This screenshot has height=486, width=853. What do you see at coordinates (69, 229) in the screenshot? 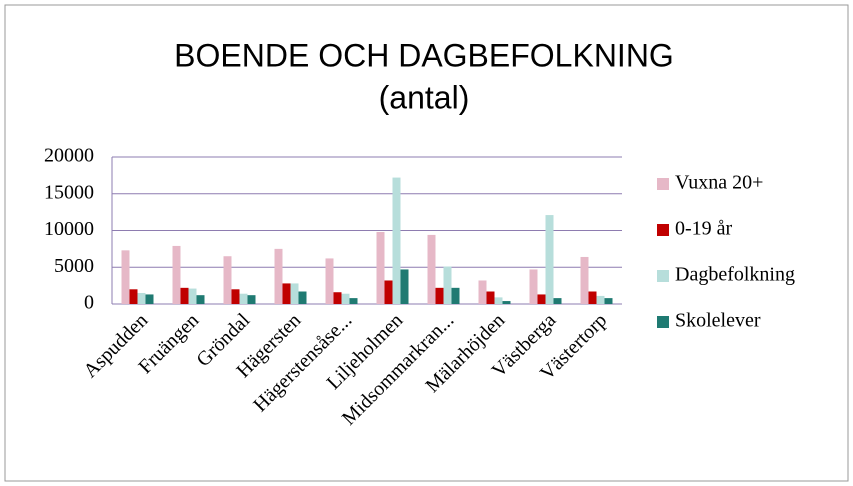
I see `y-tick-label: 10000` at bounding box center [69, 229].